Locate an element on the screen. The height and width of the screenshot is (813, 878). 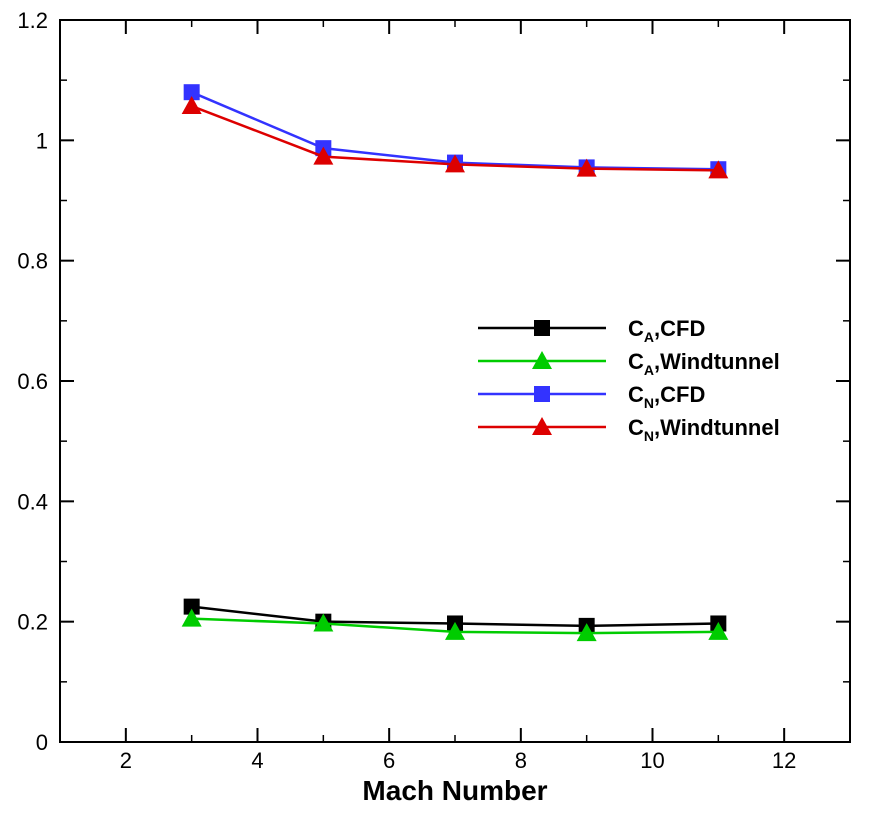
x-axis-title: Mach Number is located at coordinates (454, 790).